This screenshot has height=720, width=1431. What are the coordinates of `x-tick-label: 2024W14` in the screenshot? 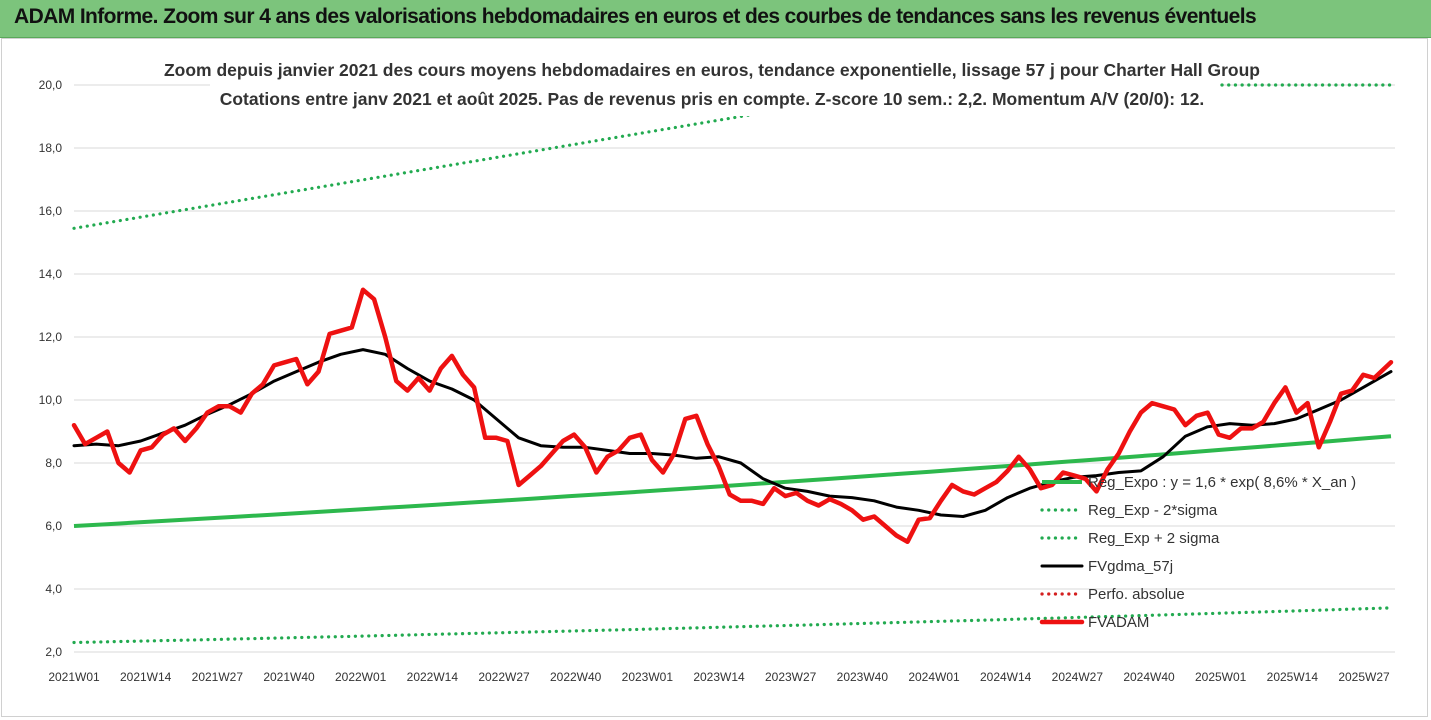 It's located at (1006, 677).